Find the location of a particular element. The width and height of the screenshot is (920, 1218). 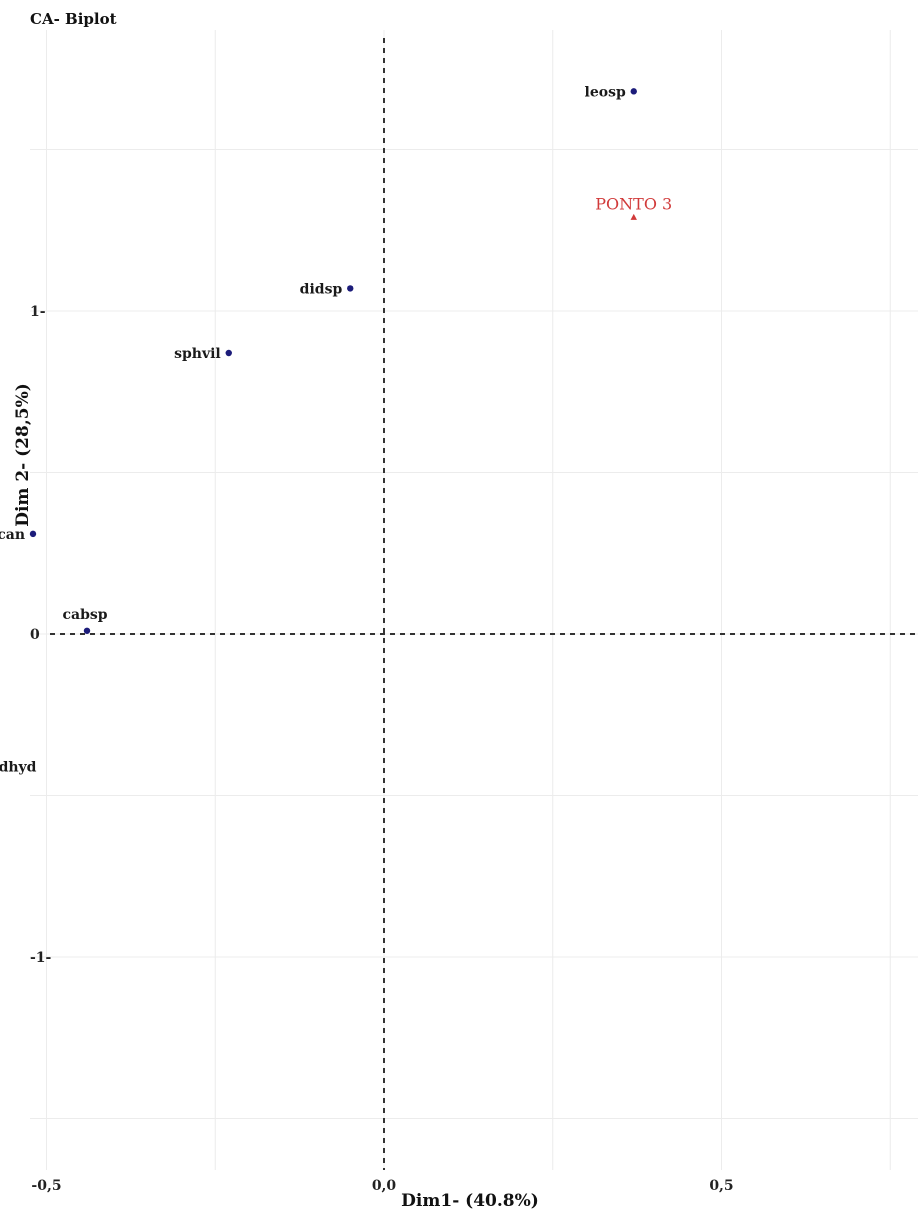

column-point is located at coordinates (633, 216).